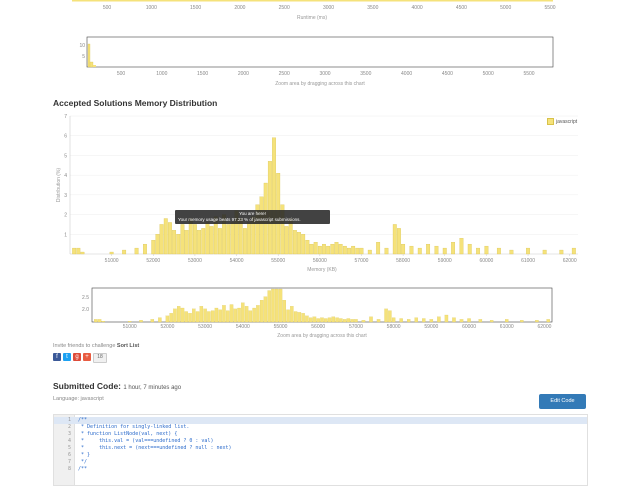 This screenshot has height=486, width=640. Describe the element at coordinates (320, 52) in the screenshot. I see `runtime-zoom-frame` at that location.